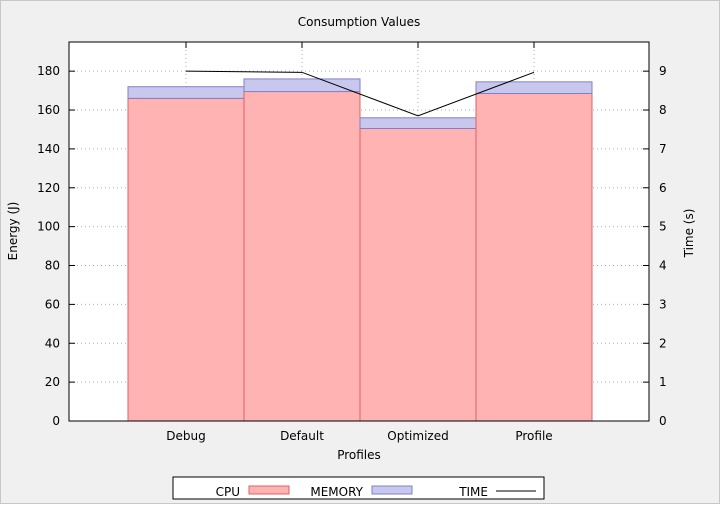 The height and width of the screenshot is (505, 720). What do you see at coordinates (302, 436) in the screenshot?
I see `x-tick-label: Default` at bounding box center [302, 436].